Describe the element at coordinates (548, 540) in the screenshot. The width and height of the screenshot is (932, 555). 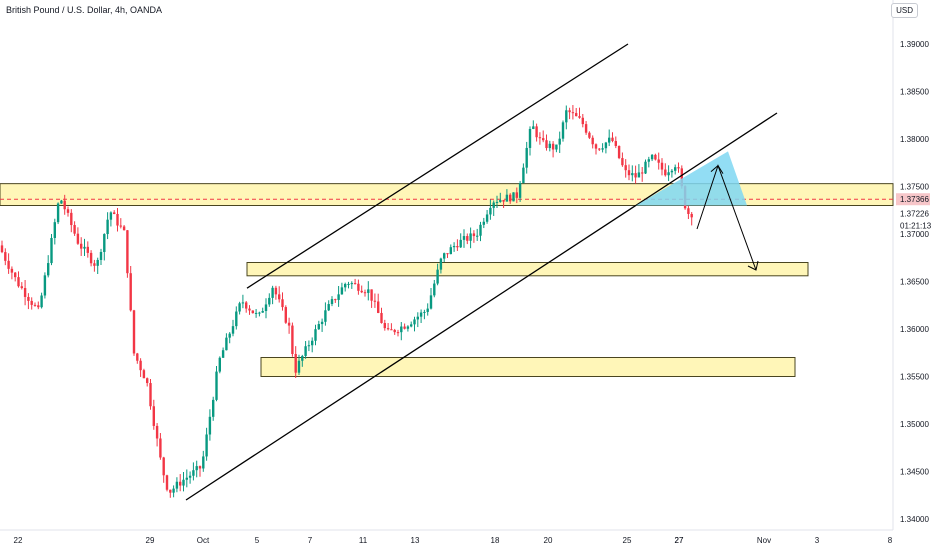
I see `x-tick-label: 20` at that location.